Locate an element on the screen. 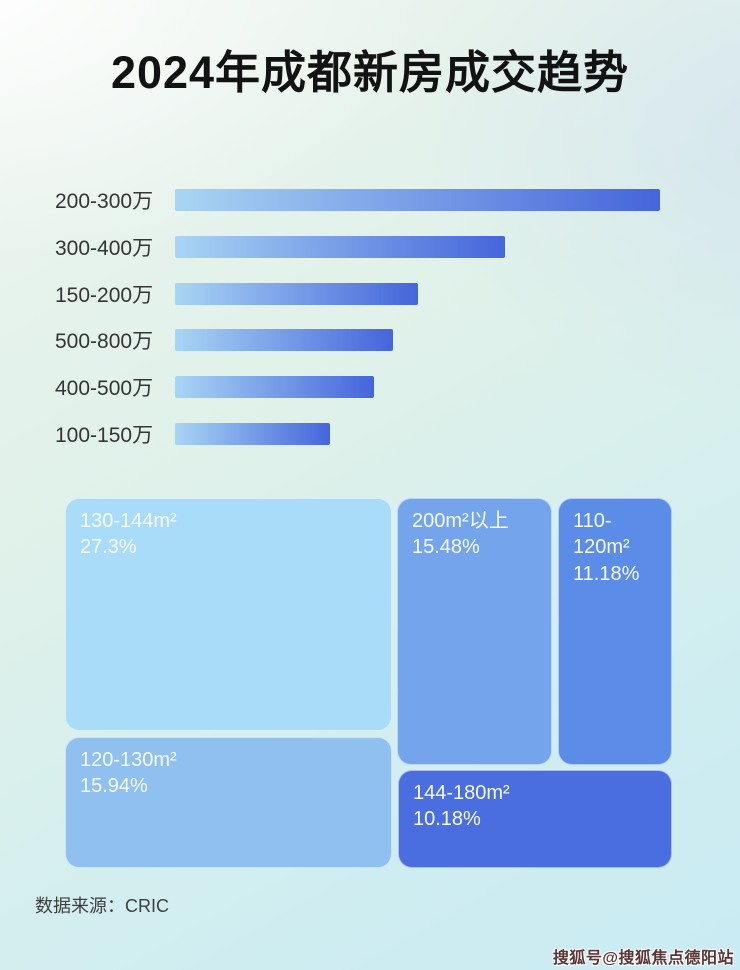 This screenshot has height=970, width=740. bar-row: 200-300万 is located at coordinates (357, 200).